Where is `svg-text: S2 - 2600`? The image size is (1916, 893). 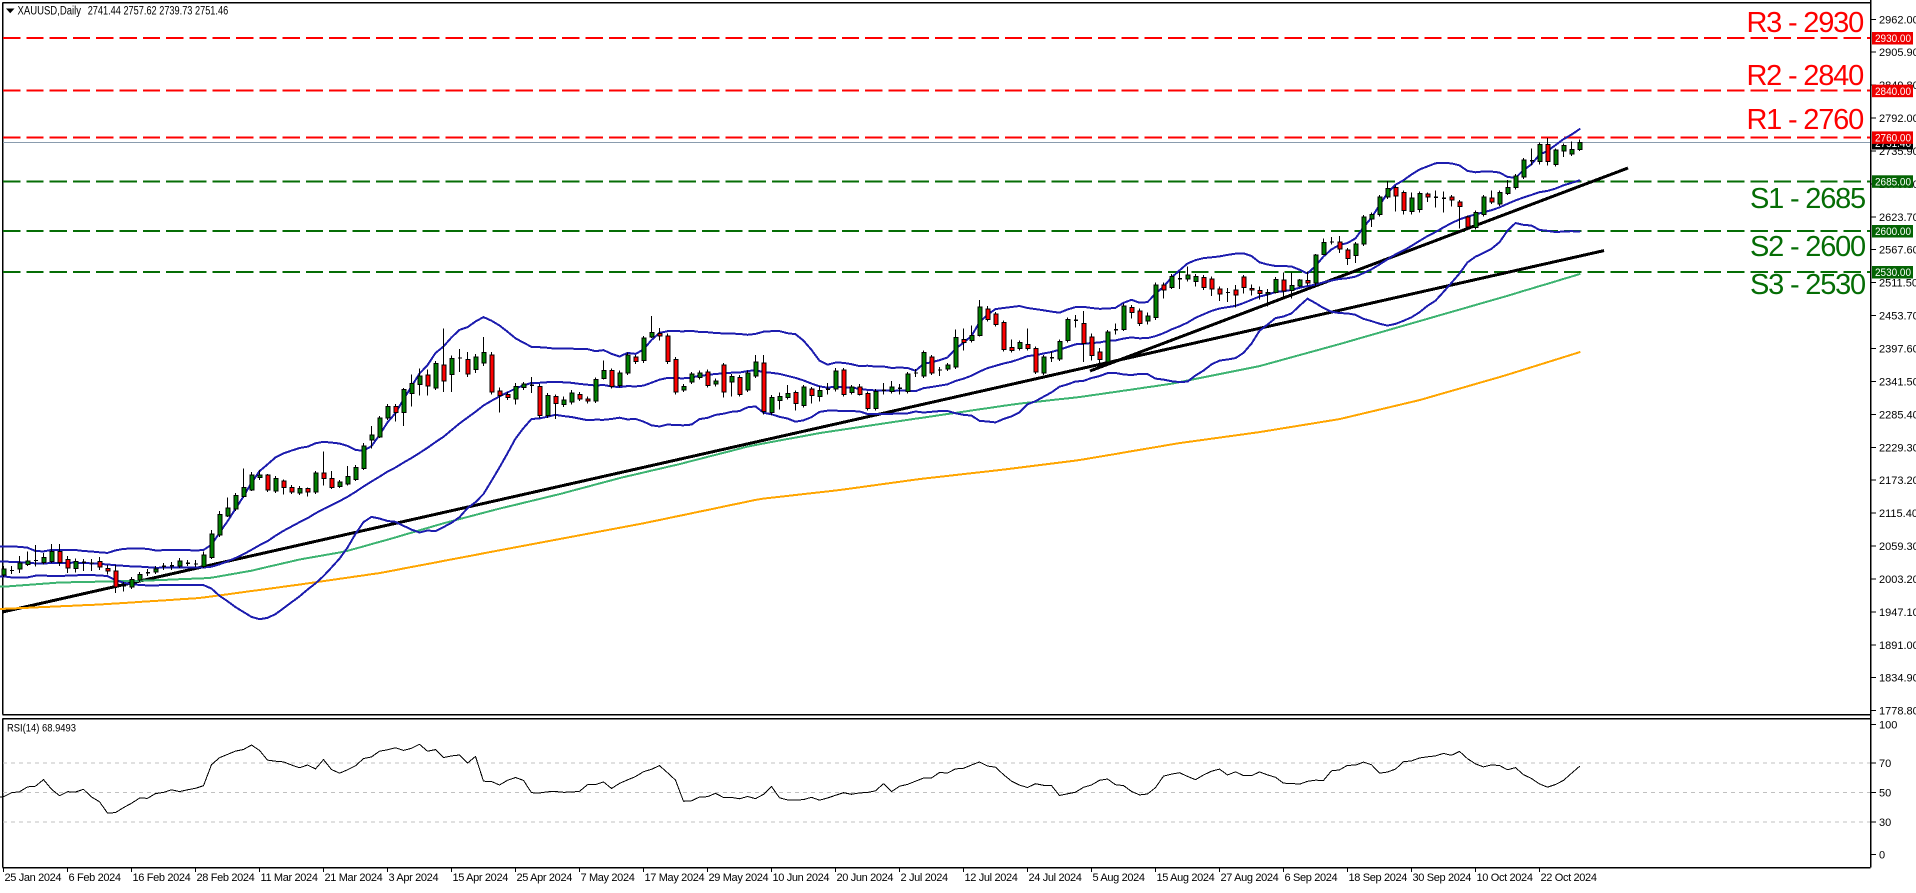
svg-text: S2 - 2600 is located at coordinates (1807, 247).